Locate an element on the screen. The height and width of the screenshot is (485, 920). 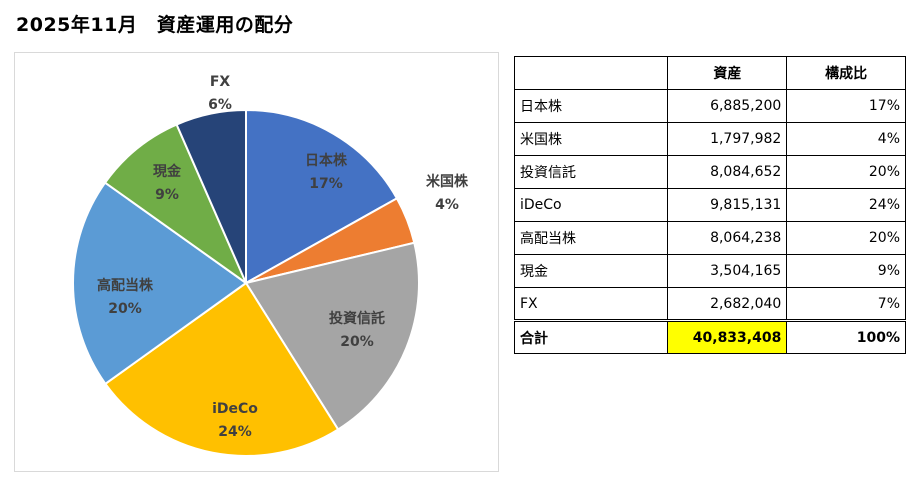
row-amount: 3,504,165 is located at coordinates (727, 271).